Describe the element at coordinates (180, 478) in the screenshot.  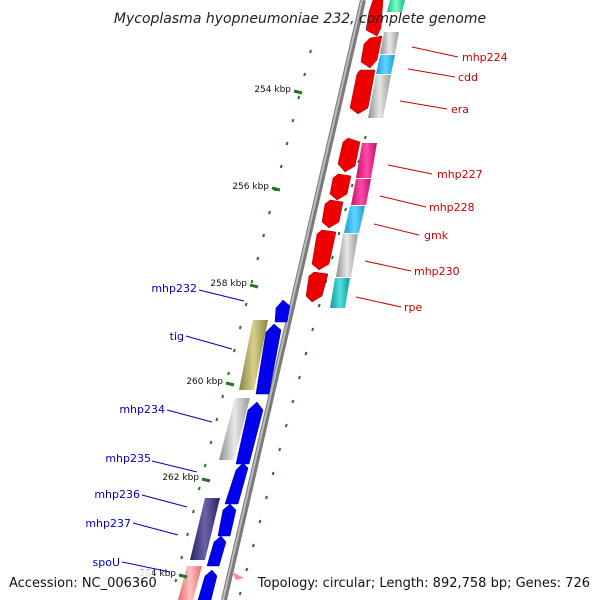
I see `tick-label: 262 kbp` at that location.